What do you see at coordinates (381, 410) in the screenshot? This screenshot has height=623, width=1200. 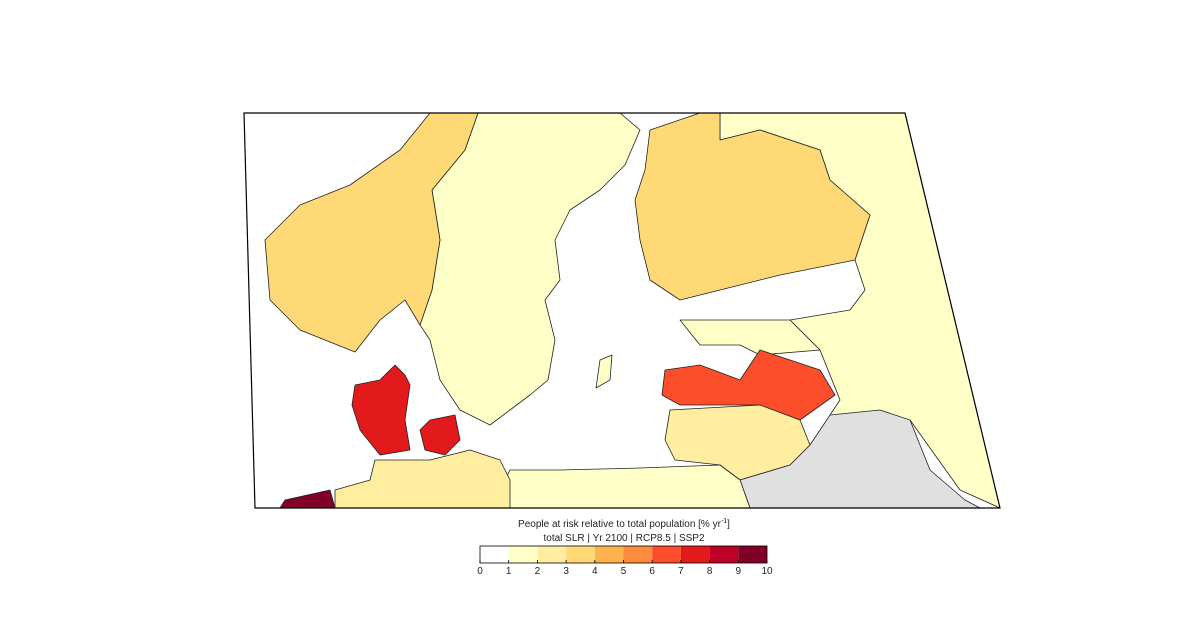 I see `denmark` at bounding box center [381, 410].